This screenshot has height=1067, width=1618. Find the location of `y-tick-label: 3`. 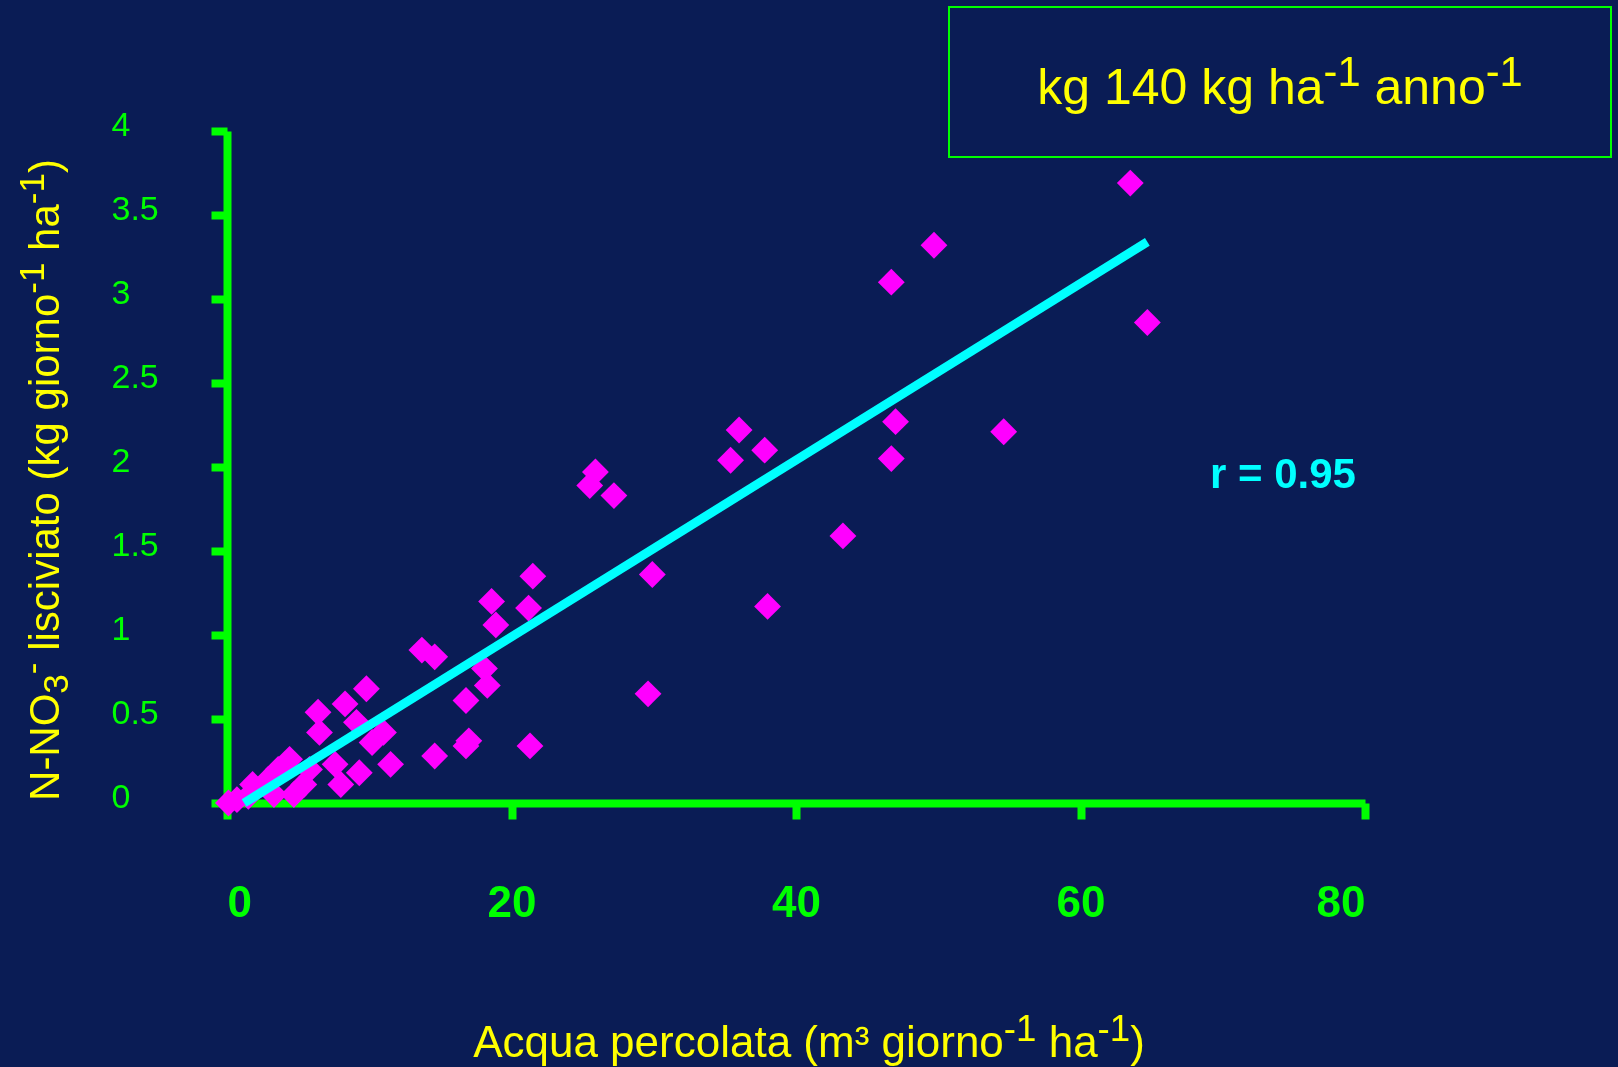

y-tick-label: 3 is located at coordinates (121, 291).